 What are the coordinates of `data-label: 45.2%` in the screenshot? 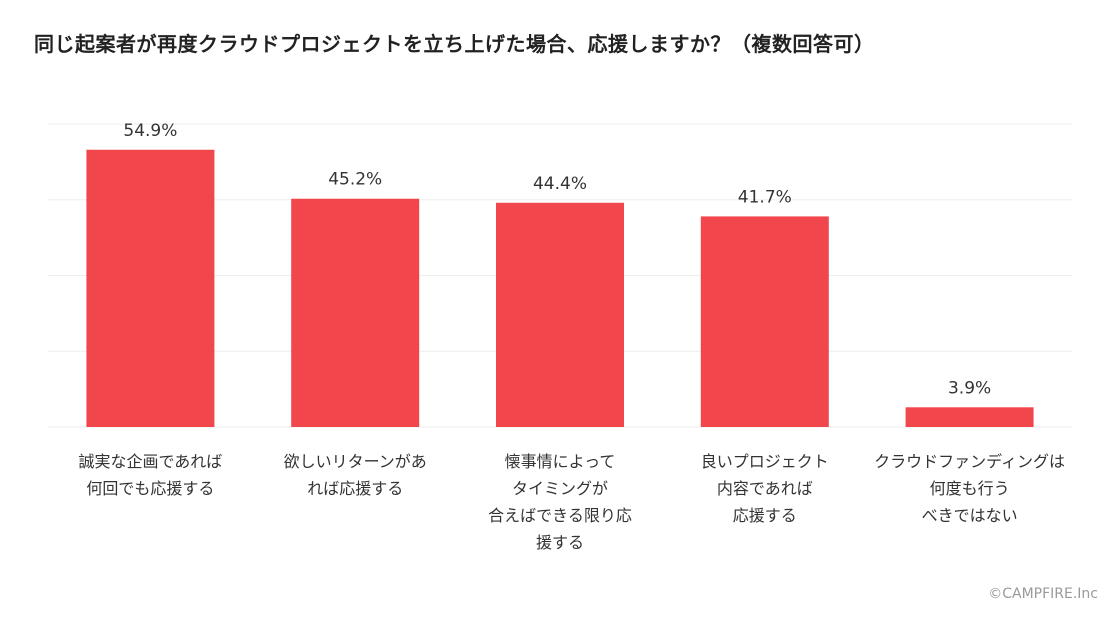 It's located at (355, 180).